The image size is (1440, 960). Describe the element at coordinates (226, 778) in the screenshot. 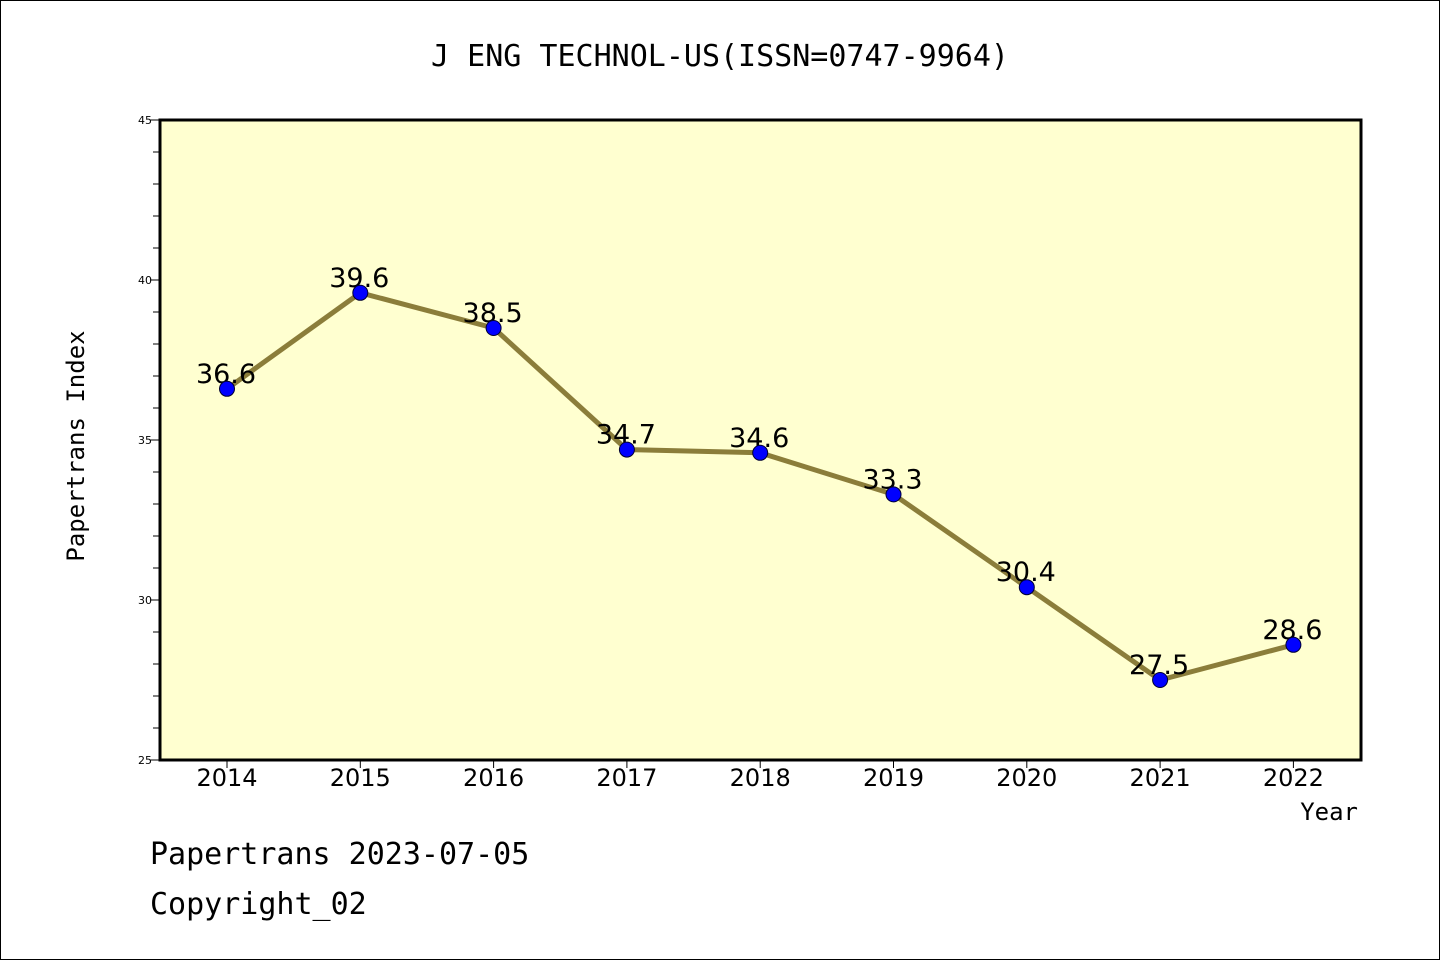

I see `x-tick-label: 2014` at that location.